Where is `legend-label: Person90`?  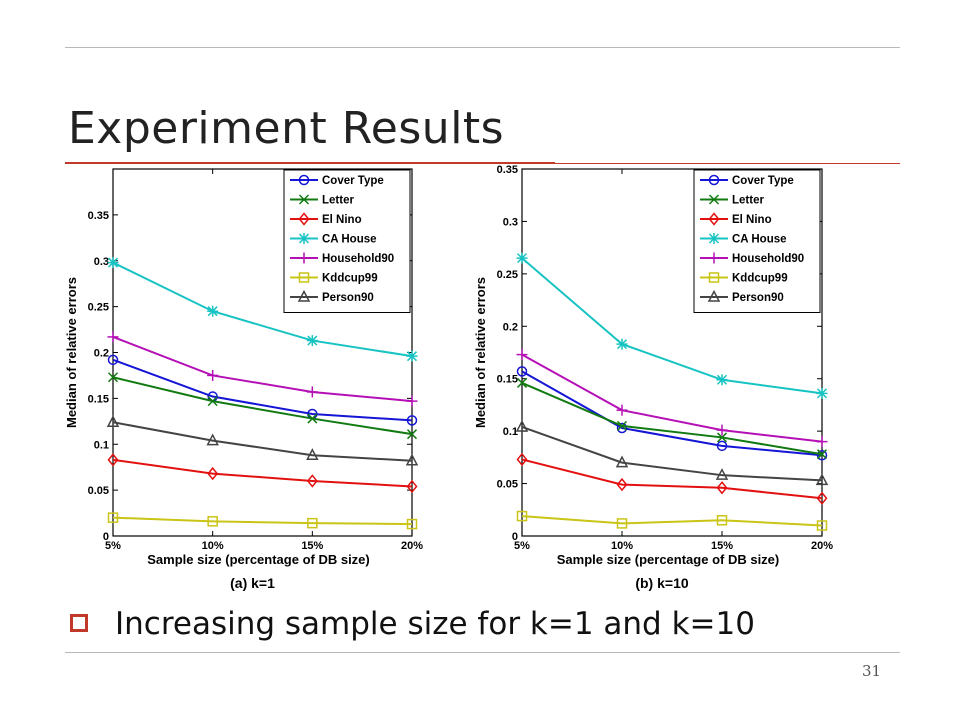
legend-label: Person90 is located at coordinates (758, 298).